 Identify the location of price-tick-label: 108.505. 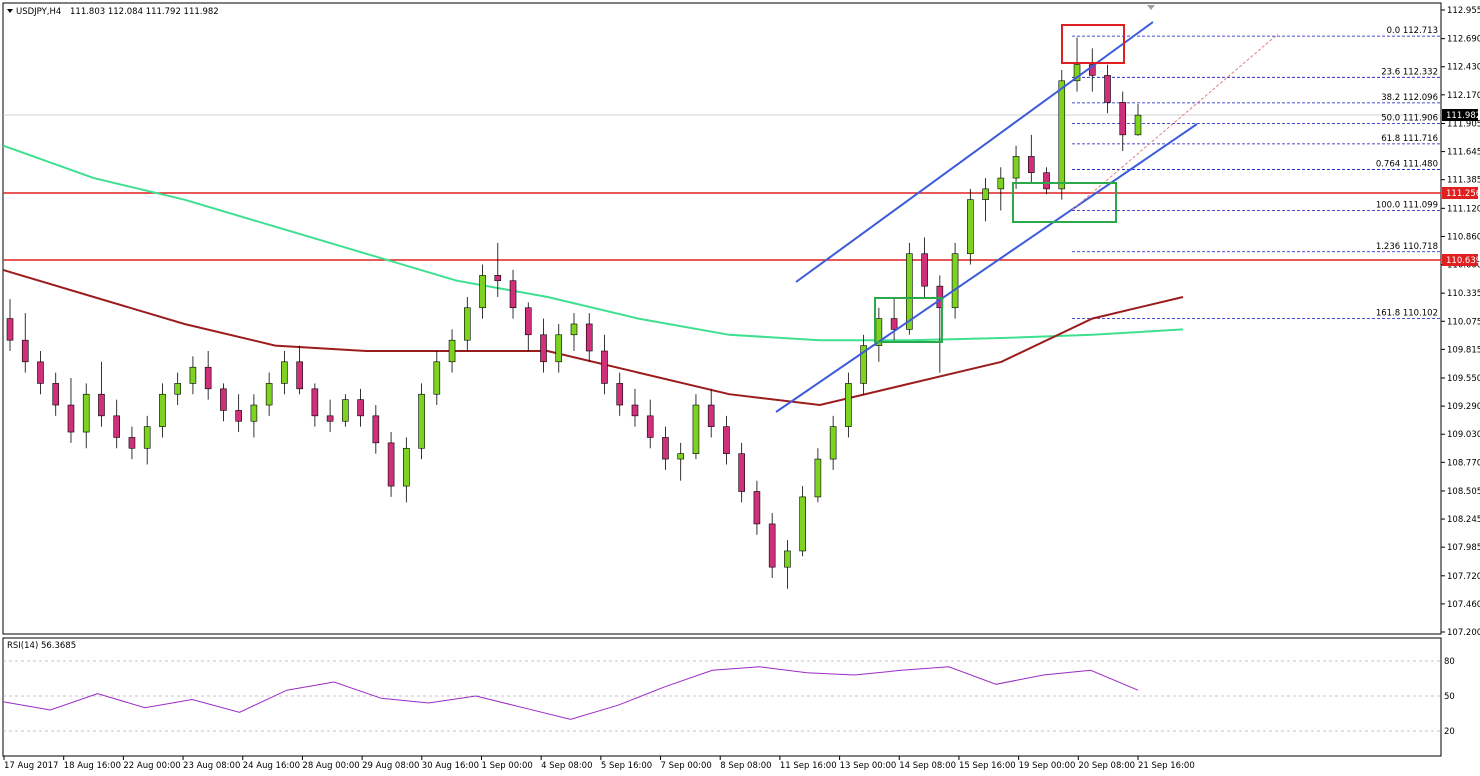
(1463, 492).